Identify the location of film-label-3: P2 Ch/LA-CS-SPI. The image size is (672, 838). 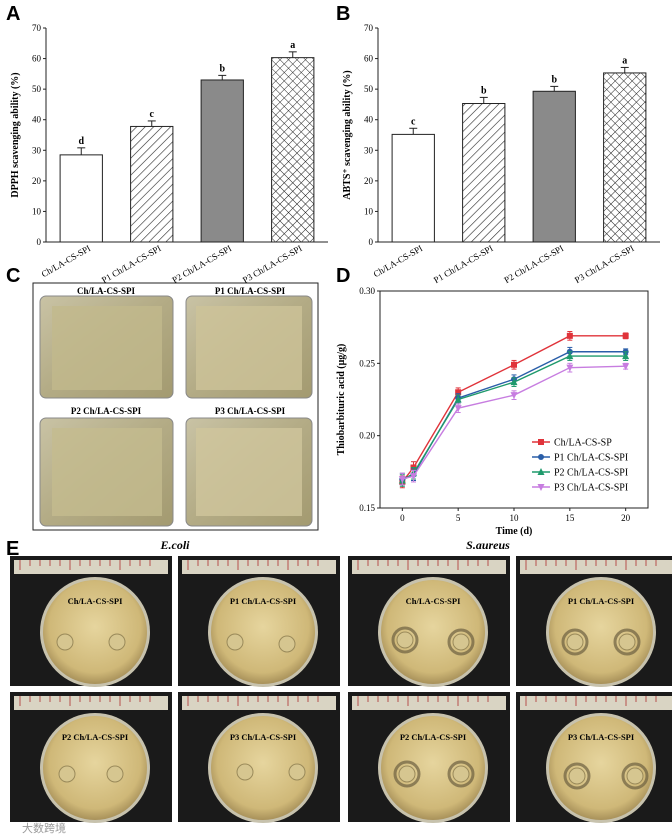
(106, 411).